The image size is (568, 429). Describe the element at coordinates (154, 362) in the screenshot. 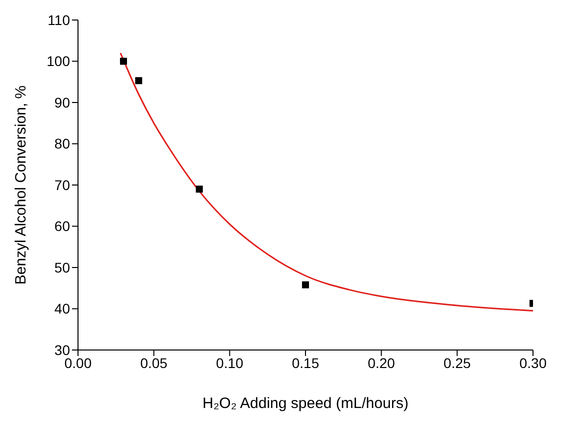

I see `x-tick-label: 0.05` at that location.